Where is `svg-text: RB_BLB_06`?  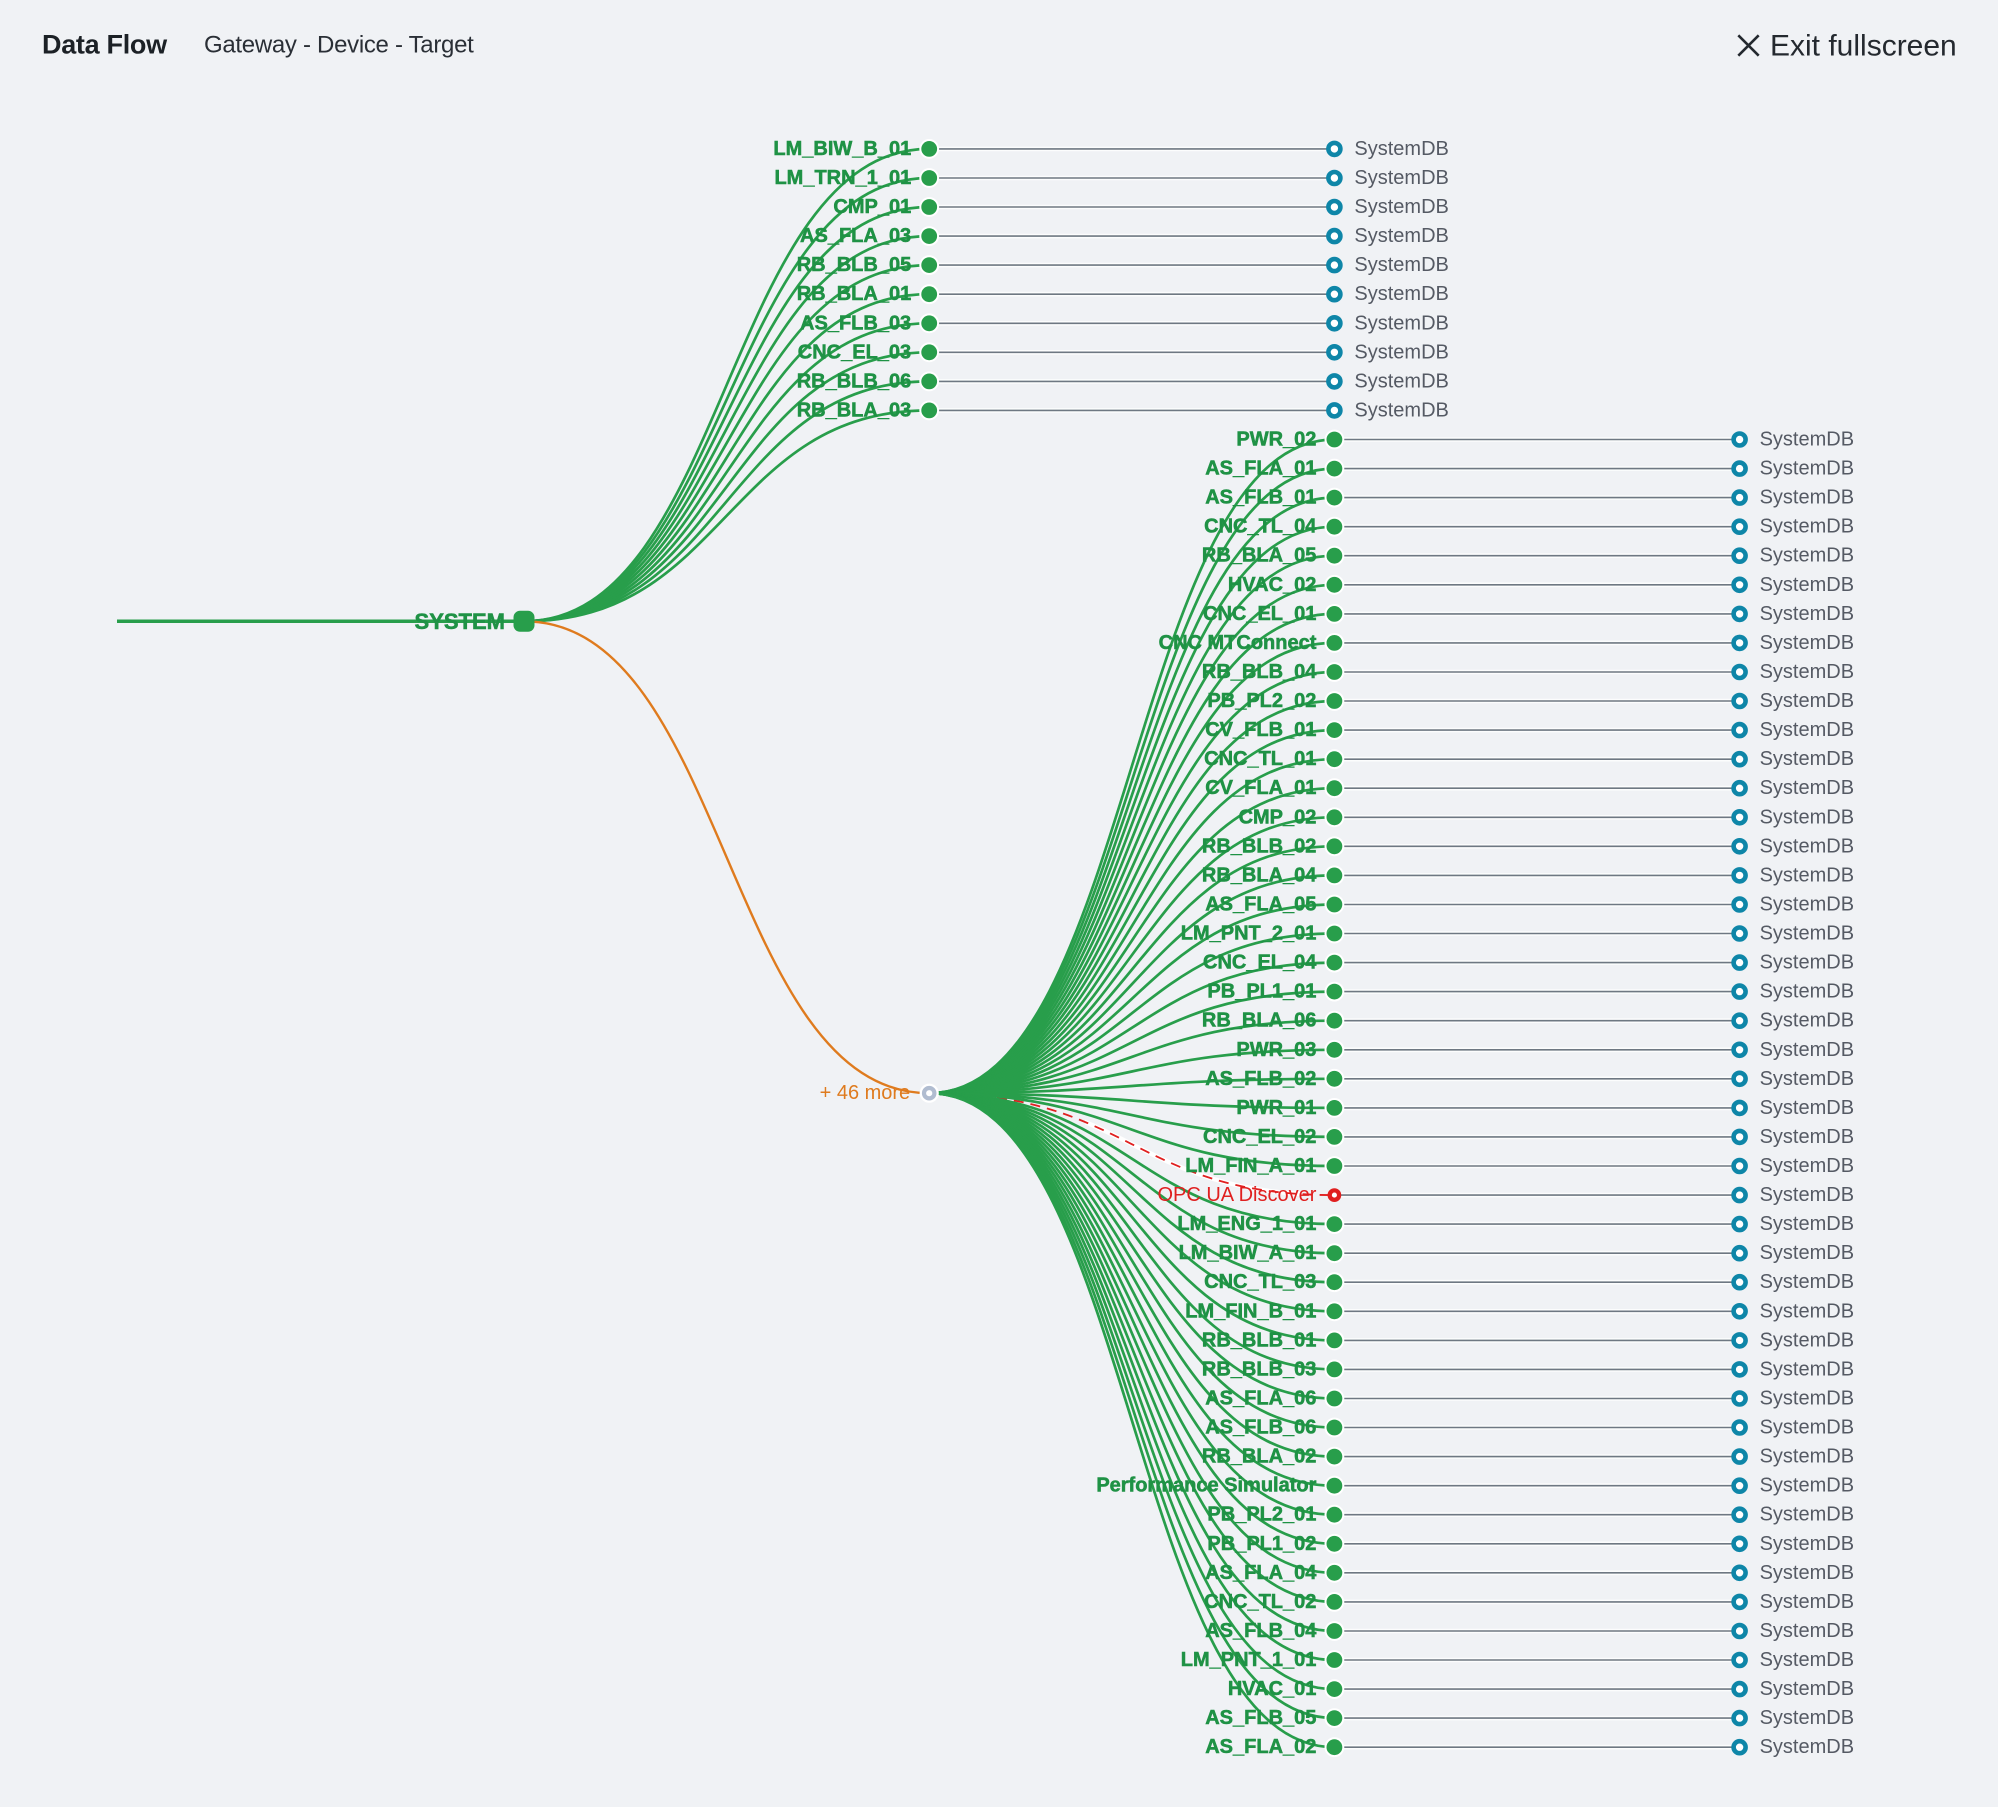
svg-text: RB_BLB_06 is located at coordinates (854, 381).